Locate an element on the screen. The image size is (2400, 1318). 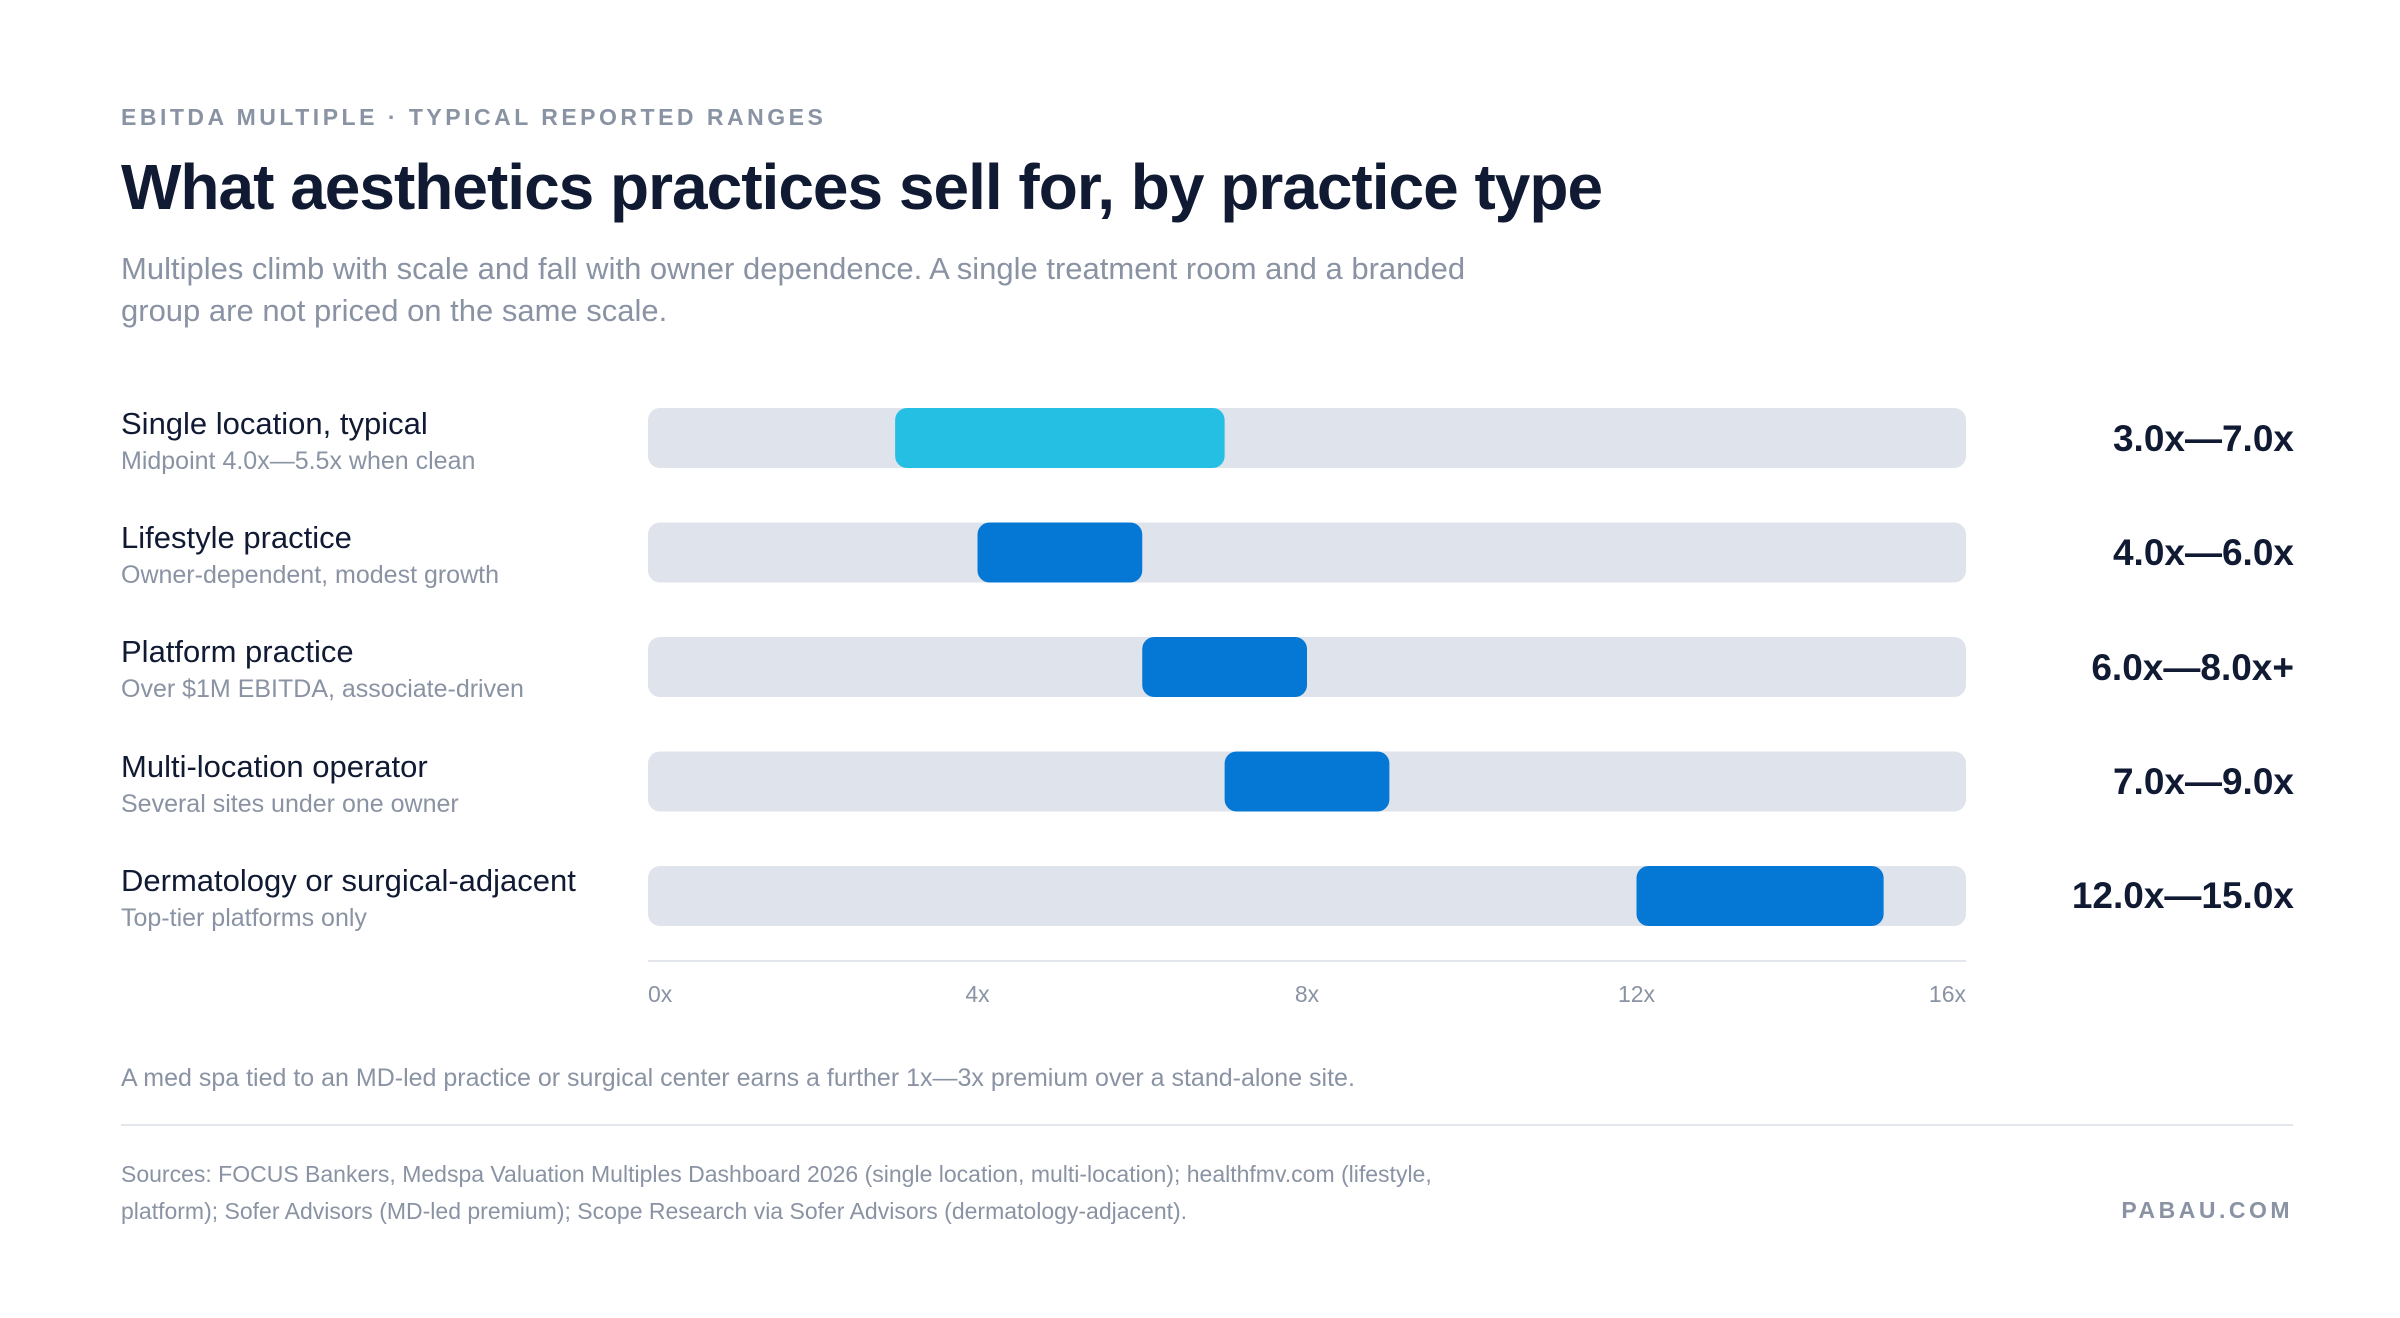
range-value-label: 3.0x—7.0x is located at coordinates (2203, 438).